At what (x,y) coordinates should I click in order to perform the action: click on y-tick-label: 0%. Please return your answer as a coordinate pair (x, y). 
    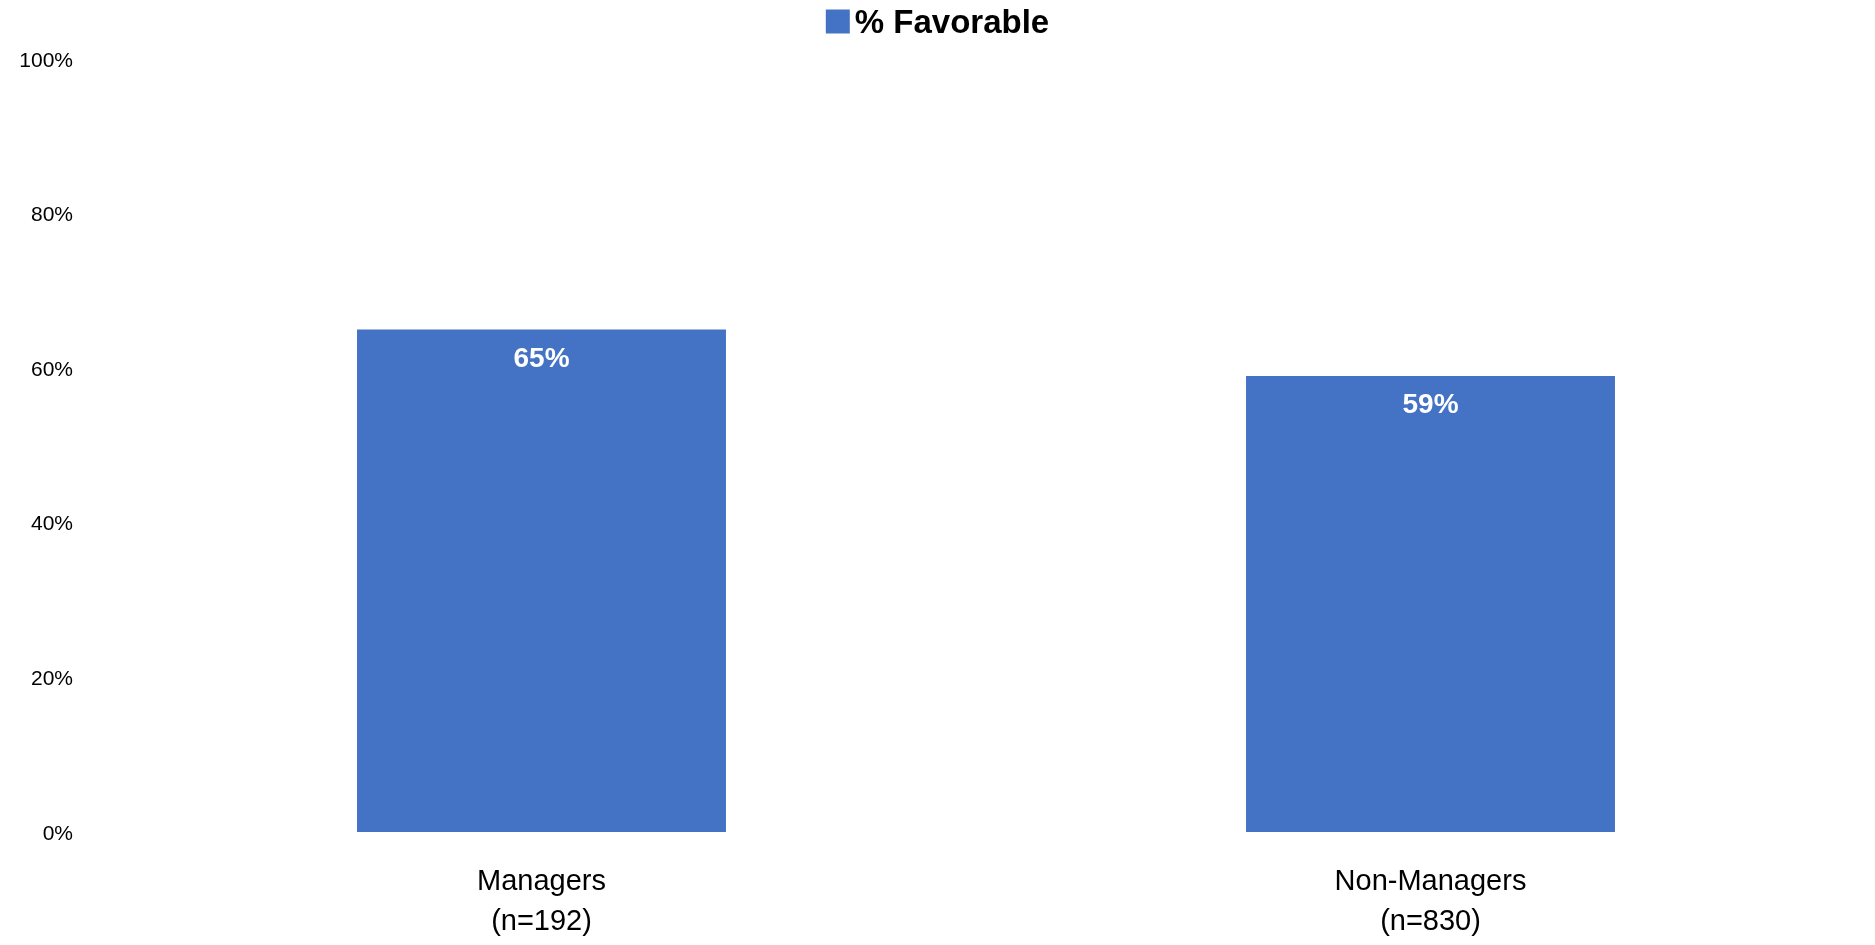
    Looking at the image, I should click on (57, 832).